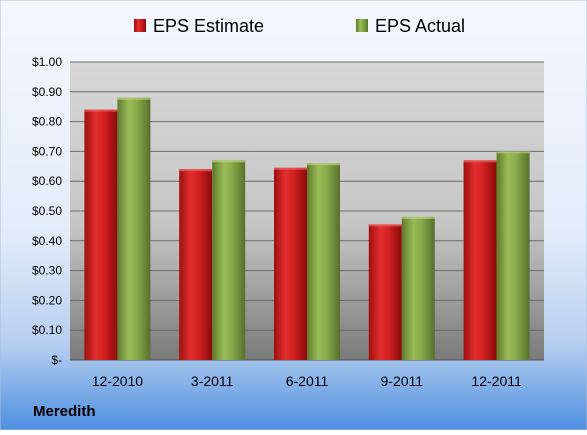 This screenshot has width=587, height=435. I want to click on y-tick-label: $0.80, so click(47, 122).